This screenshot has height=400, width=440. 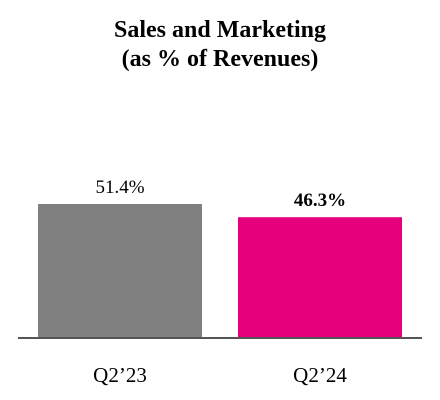 I want to click on chart-title-line-1: Sales and Marketing, so click(x=219, y=30).